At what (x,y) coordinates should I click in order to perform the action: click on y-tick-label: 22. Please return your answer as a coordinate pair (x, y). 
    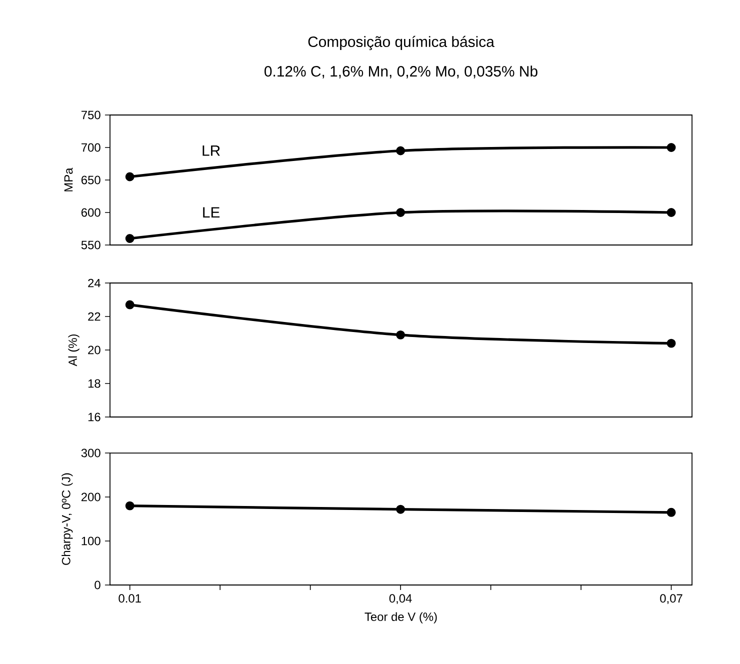
    Looking at the image, I should click on (94, 316).